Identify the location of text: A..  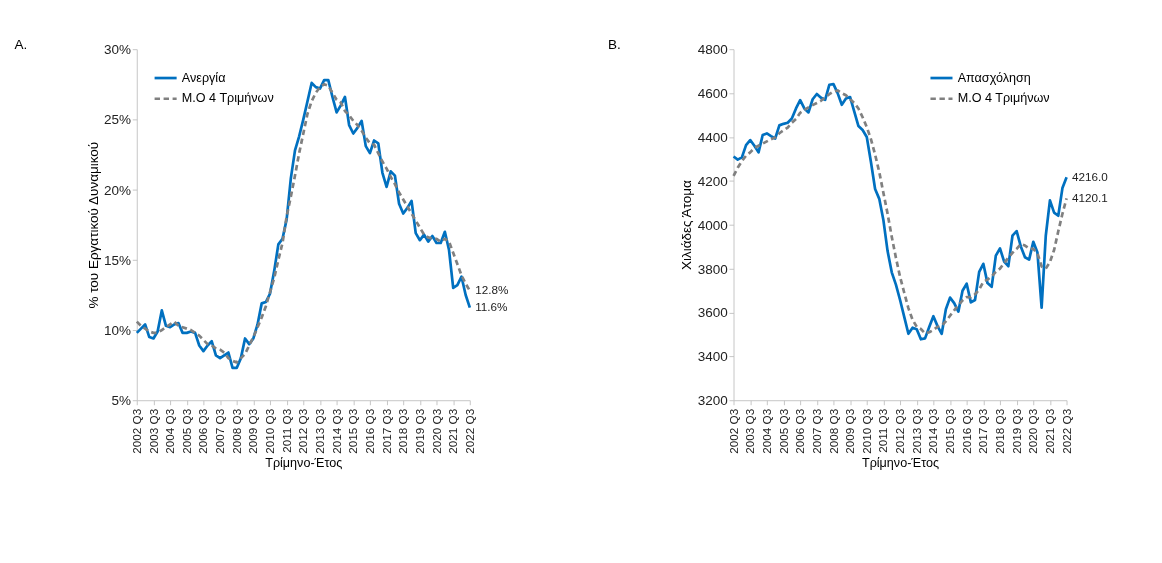
(21, 45).